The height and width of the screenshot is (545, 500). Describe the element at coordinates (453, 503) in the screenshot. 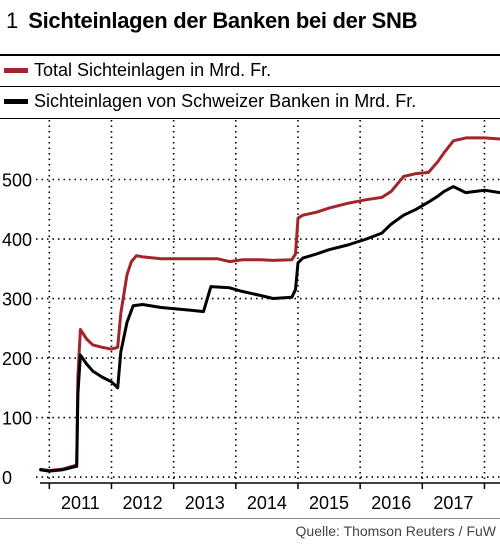

I see `xtick-label-2017: 2017` at that location.